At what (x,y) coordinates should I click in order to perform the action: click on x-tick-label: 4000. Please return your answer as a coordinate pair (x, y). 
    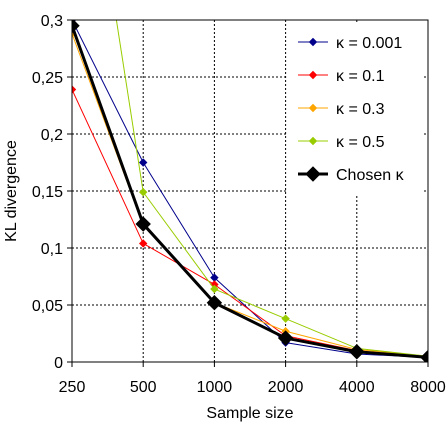
    Looking at the image, I should click on (357, 387).